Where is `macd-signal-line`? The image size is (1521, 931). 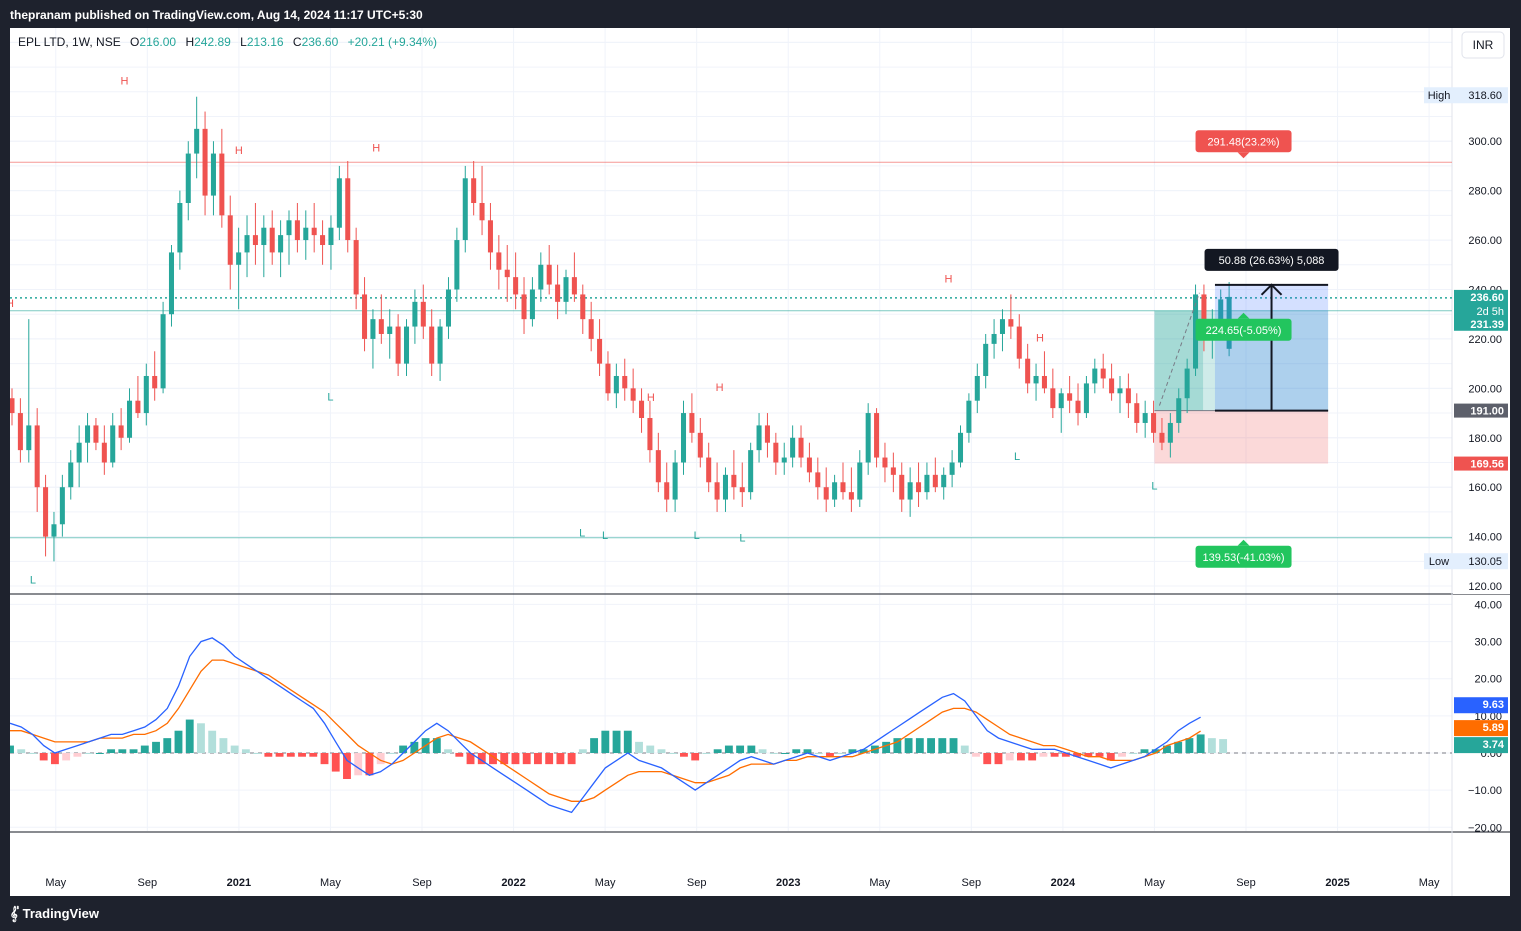 macd-signal-line is located at coordinates (605, 730).